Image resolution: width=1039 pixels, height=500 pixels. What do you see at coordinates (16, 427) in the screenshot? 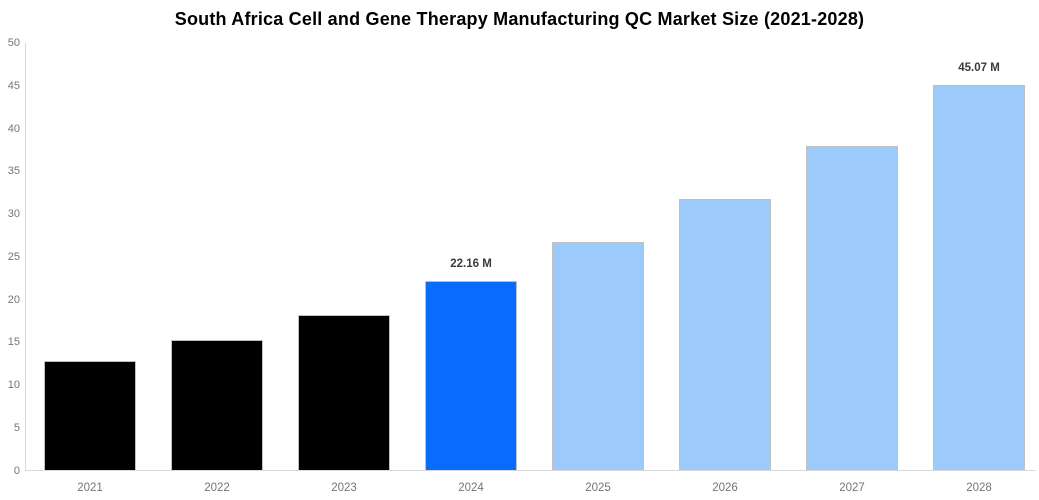
I see `y-tick-5: 5` at bounding box center [16, 427].